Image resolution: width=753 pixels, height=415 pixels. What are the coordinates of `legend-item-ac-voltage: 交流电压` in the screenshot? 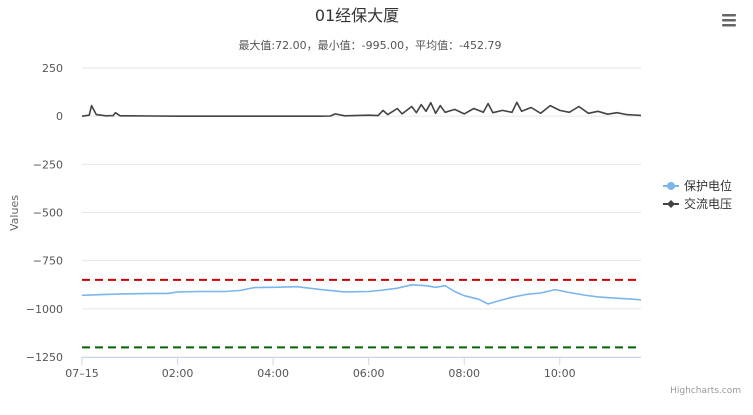 It's located at (697, 203).